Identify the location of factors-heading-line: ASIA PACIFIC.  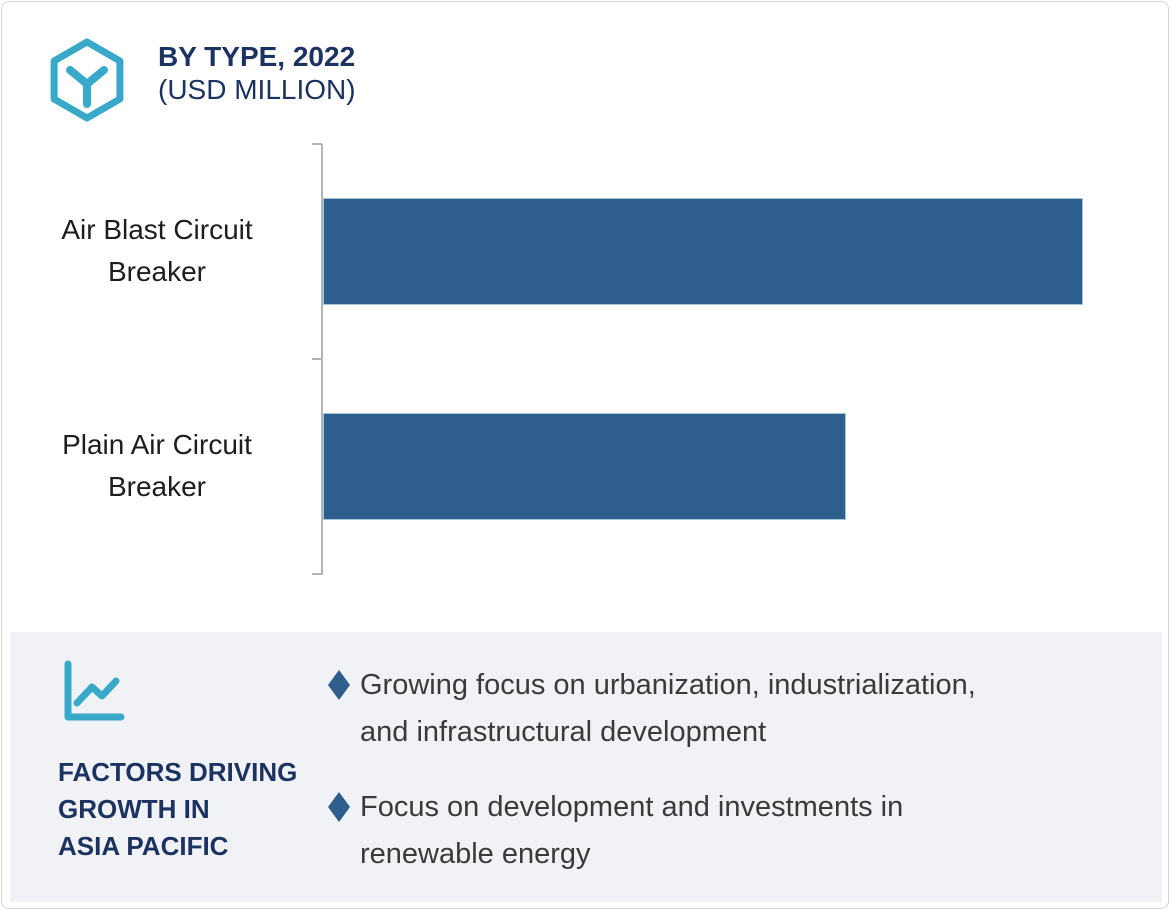
(143, 846).